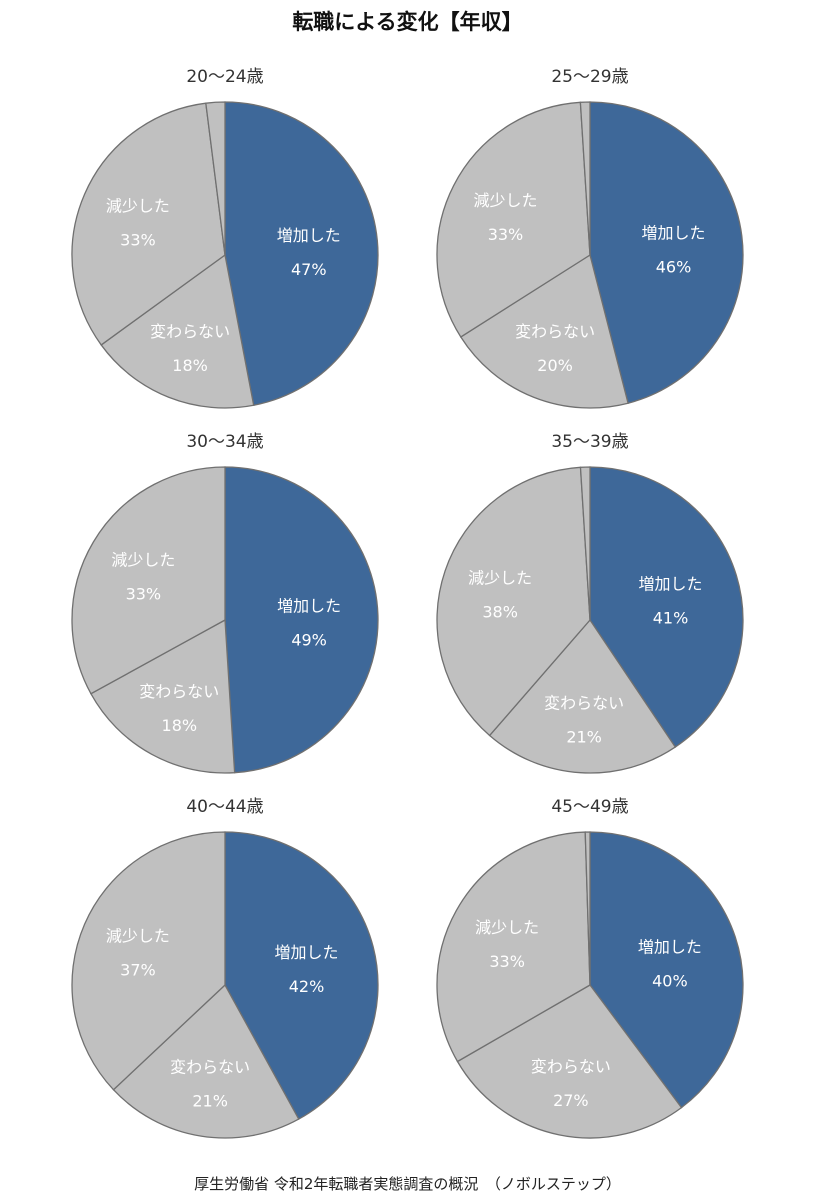 Image resolution: width=815 pixels, height=1200 pixels. What do you see at coordinates (309, 639) in the screenshot?
I see `label-increased-value: 49%` at bounding box center [309, 639].